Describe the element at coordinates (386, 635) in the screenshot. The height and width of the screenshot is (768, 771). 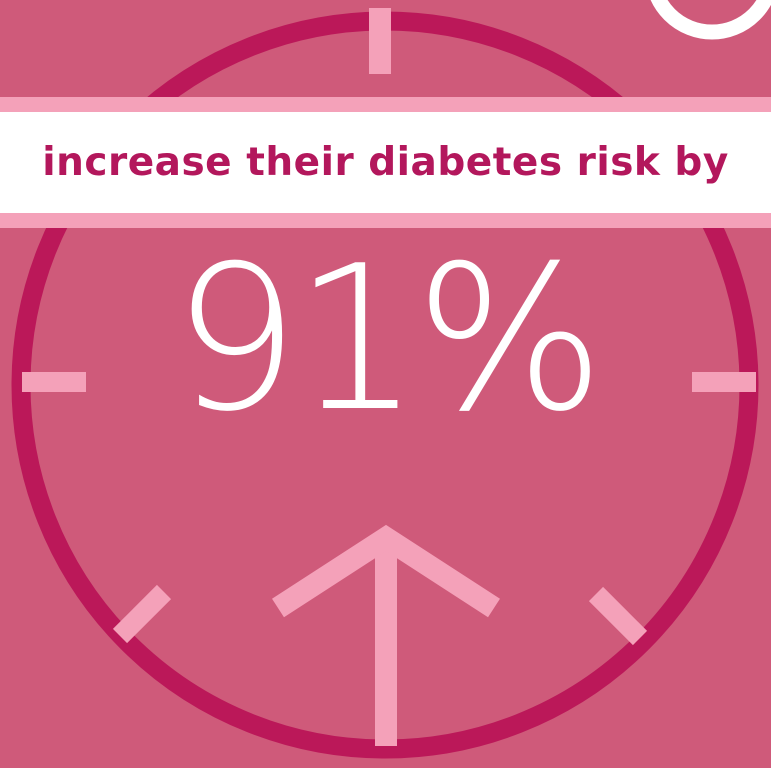
I see `up-arrow-icon` at that location.